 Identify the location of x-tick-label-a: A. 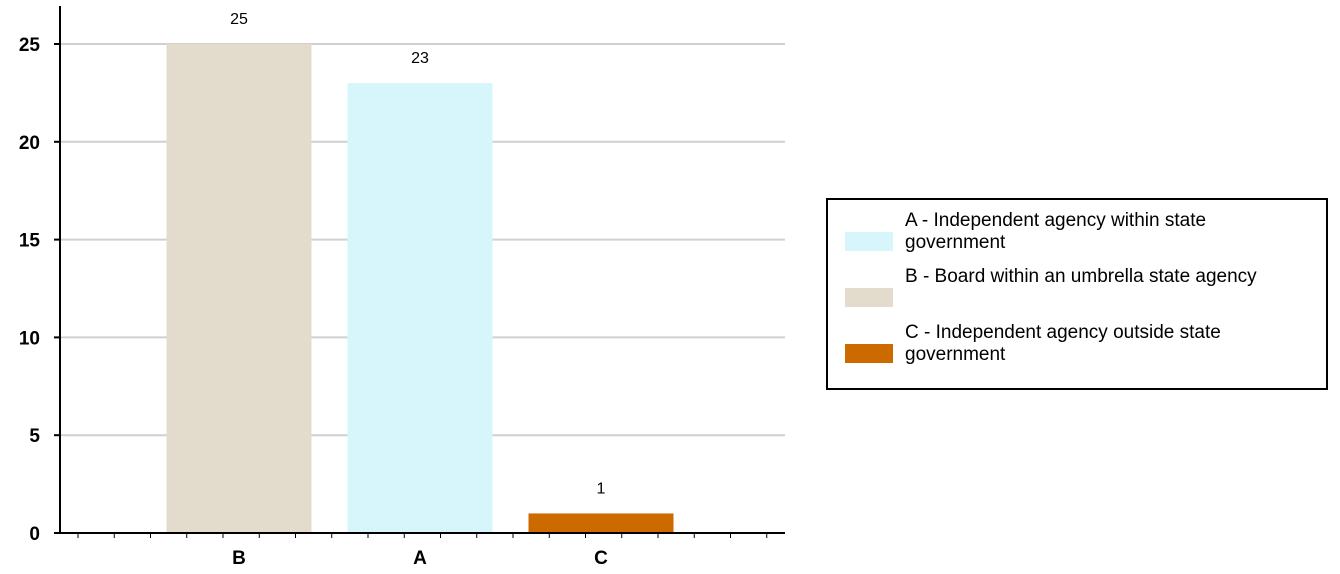
(420, 558).